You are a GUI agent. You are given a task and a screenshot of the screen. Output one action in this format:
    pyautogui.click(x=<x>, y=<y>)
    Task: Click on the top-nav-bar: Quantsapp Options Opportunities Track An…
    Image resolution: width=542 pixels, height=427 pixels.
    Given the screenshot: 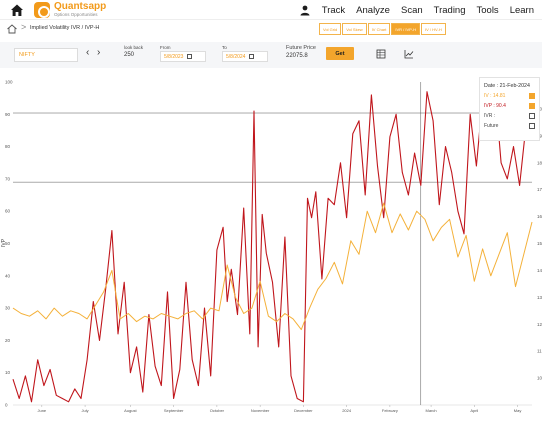 What is the action you would take?
    pyautogui.click(x=271, y=10)
    